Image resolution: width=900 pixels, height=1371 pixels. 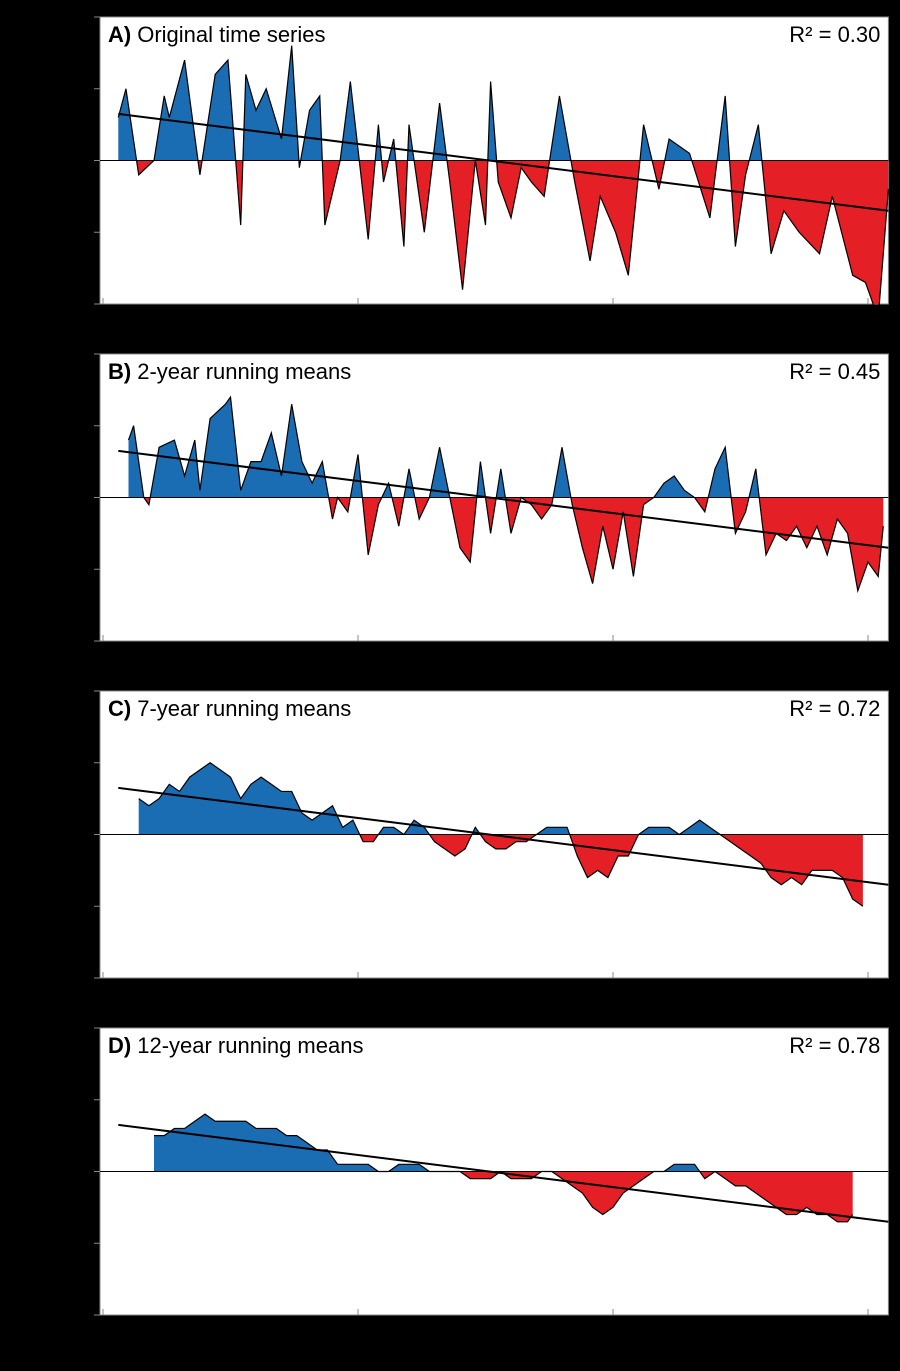 I want to click on r-squared: R² = 0.78, so click(x=834, y=1045).